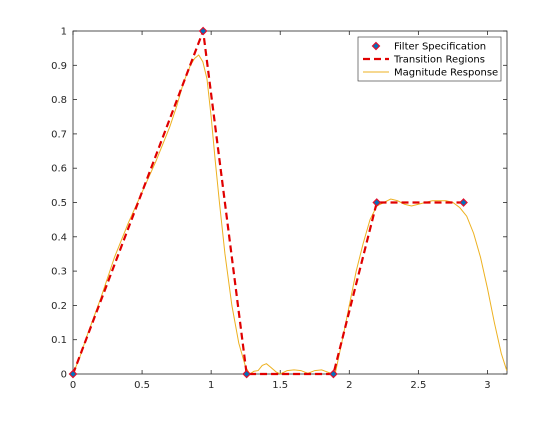 The width and height of the screenshot is (560, 425). I want to click on x-tick-label: 2, so click(349, 385).